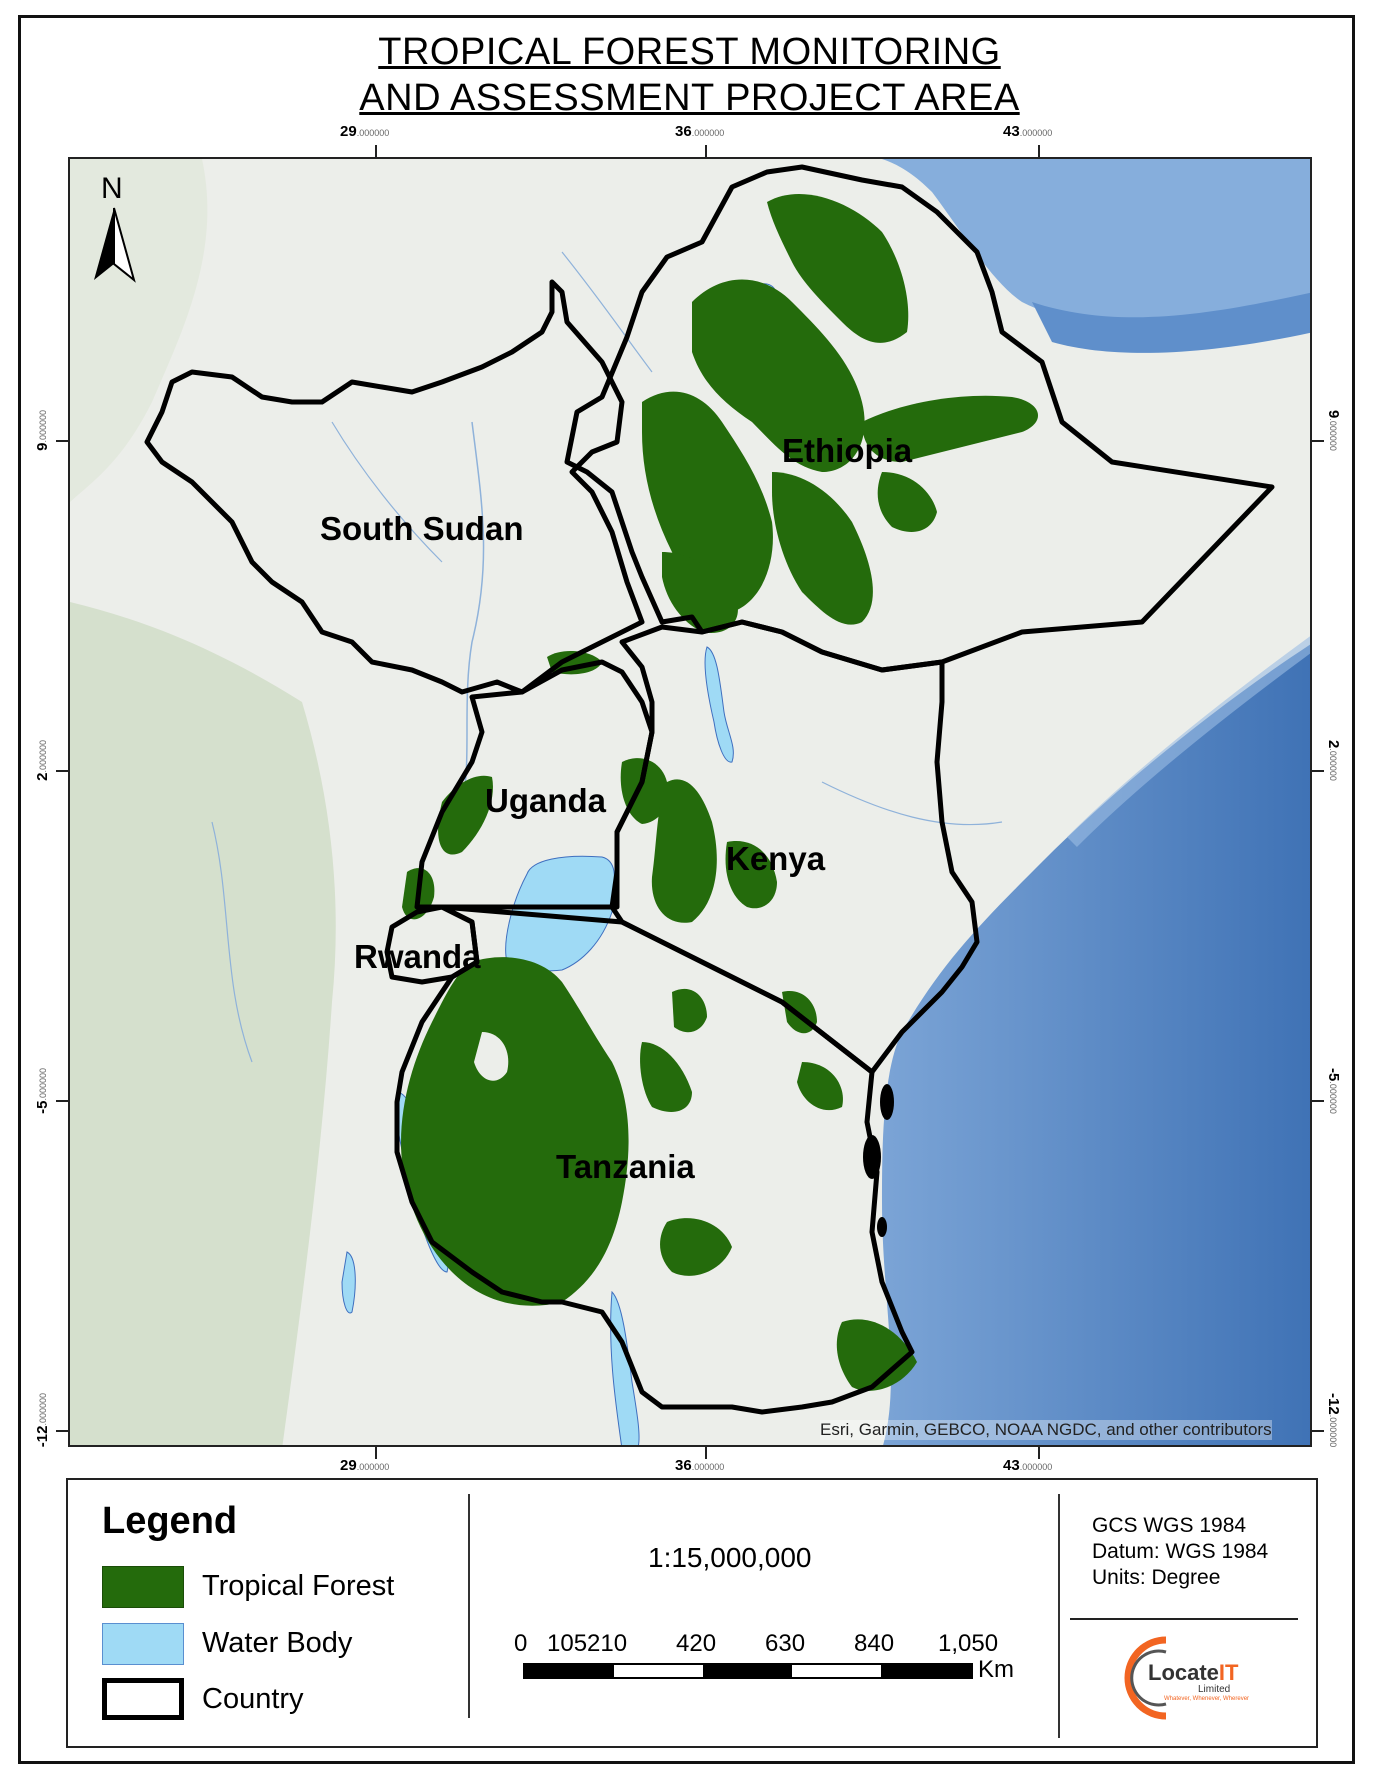  Describe the element at coordinates (546, 800) in the screenshot. I see `country-label-uganda: Uganda` at that location.